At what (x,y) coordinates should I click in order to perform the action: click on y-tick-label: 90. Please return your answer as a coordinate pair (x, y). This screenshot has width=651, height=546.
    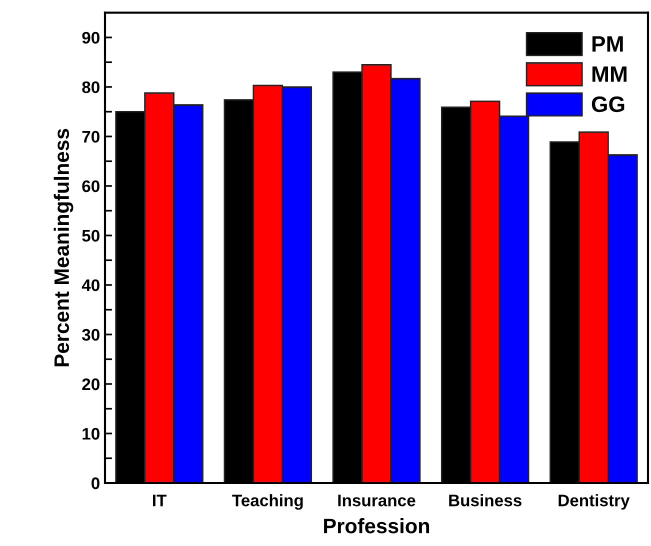
    Looking at the image, I should click on (91, 38).